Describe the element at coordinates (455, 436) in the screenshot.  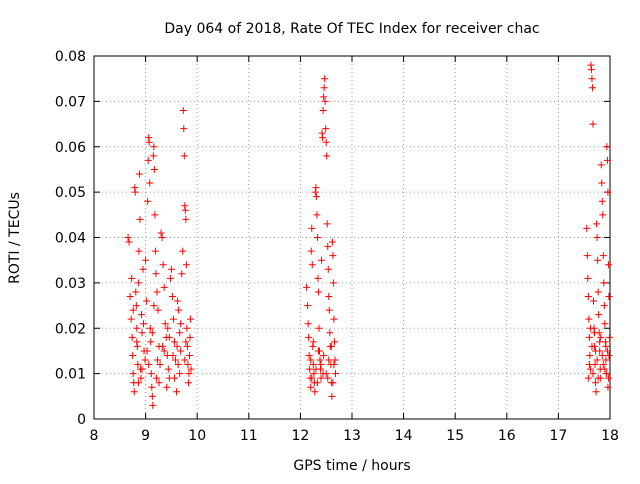
I see `x-tick-label: 15` at that location.